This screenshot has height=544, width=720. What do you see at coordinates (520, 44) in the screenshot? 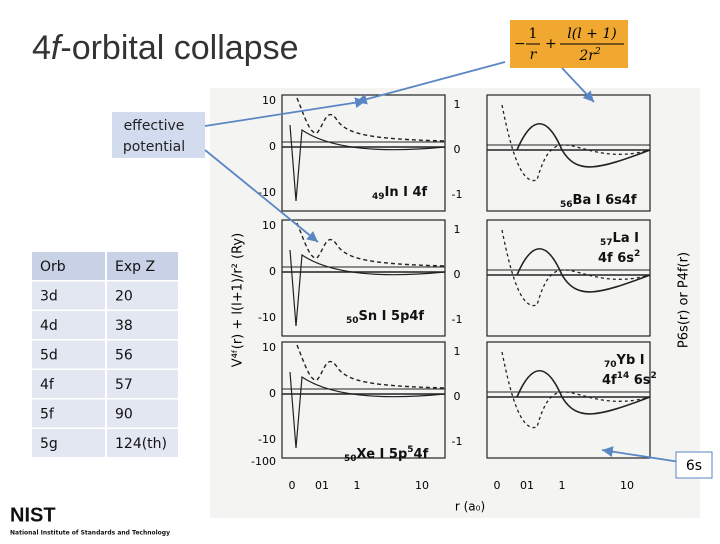
I see `formula-part: −` at bounding box center [520, 44].